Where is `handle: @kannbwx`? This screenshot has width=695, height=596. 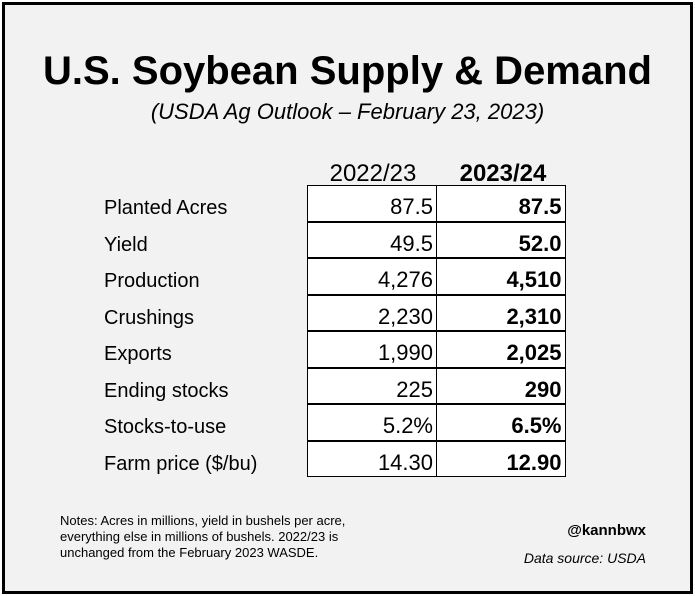 handle: @kannbwx is located at coordinates (606, 530).